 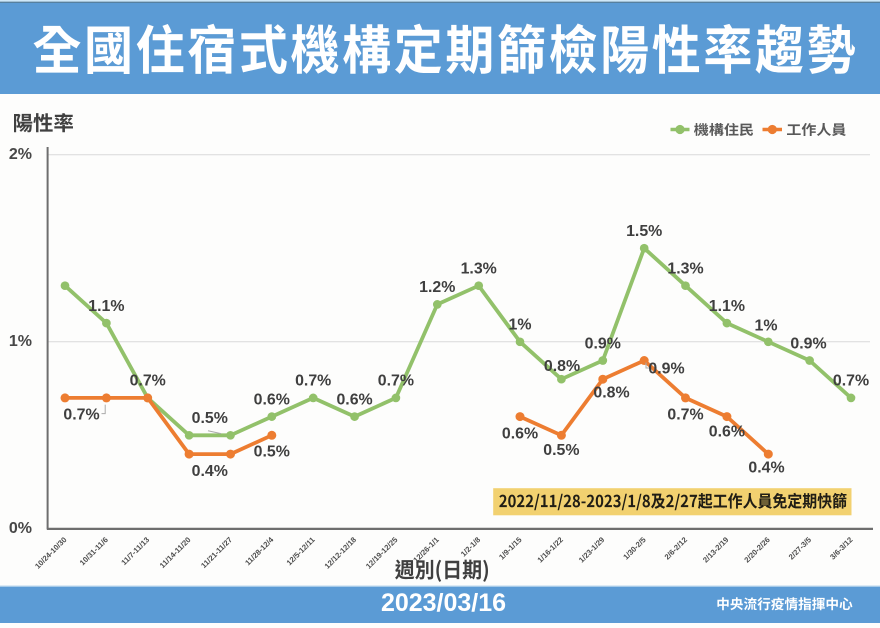 What do you see at coordinates (443, 603) in the screenshot?
I see `svg-text: 2023/03/16` at bounding box center [443, 603].